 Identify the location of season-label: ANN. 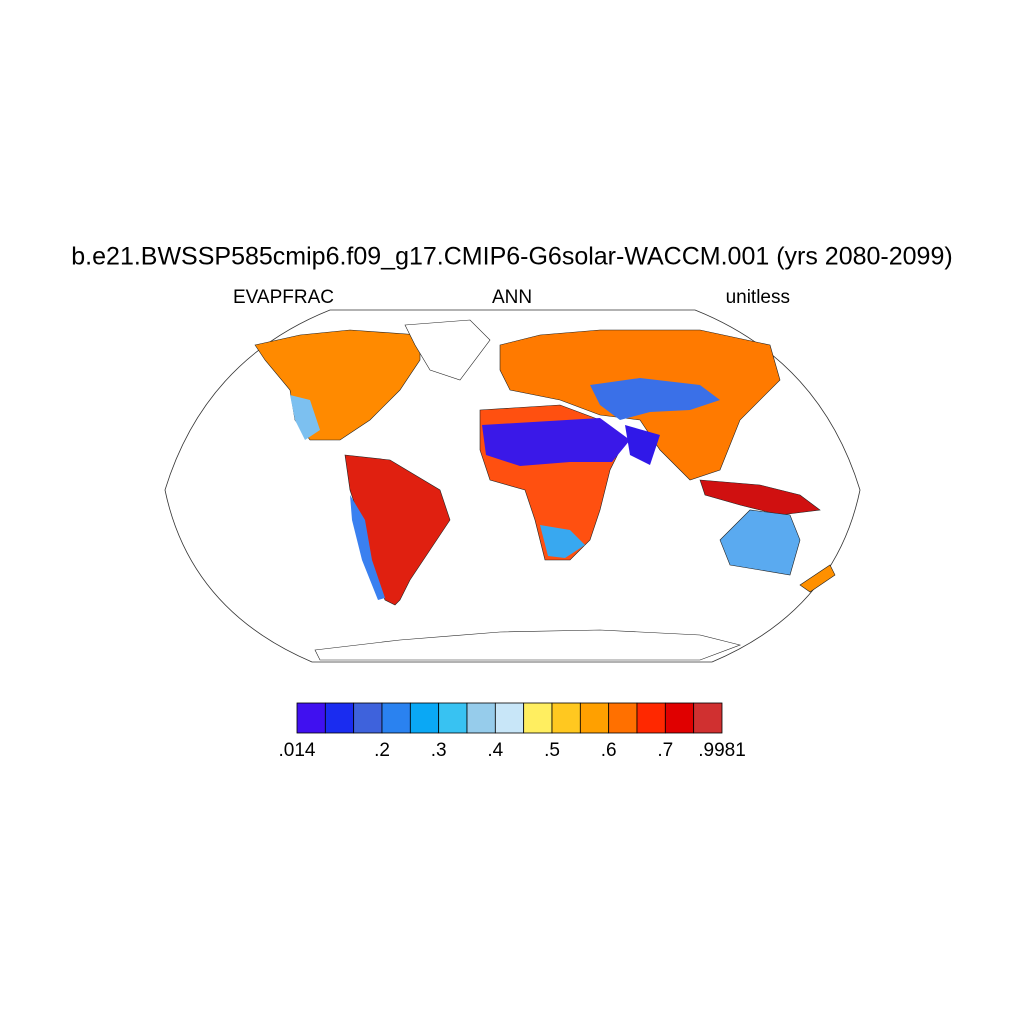
(512, 297).